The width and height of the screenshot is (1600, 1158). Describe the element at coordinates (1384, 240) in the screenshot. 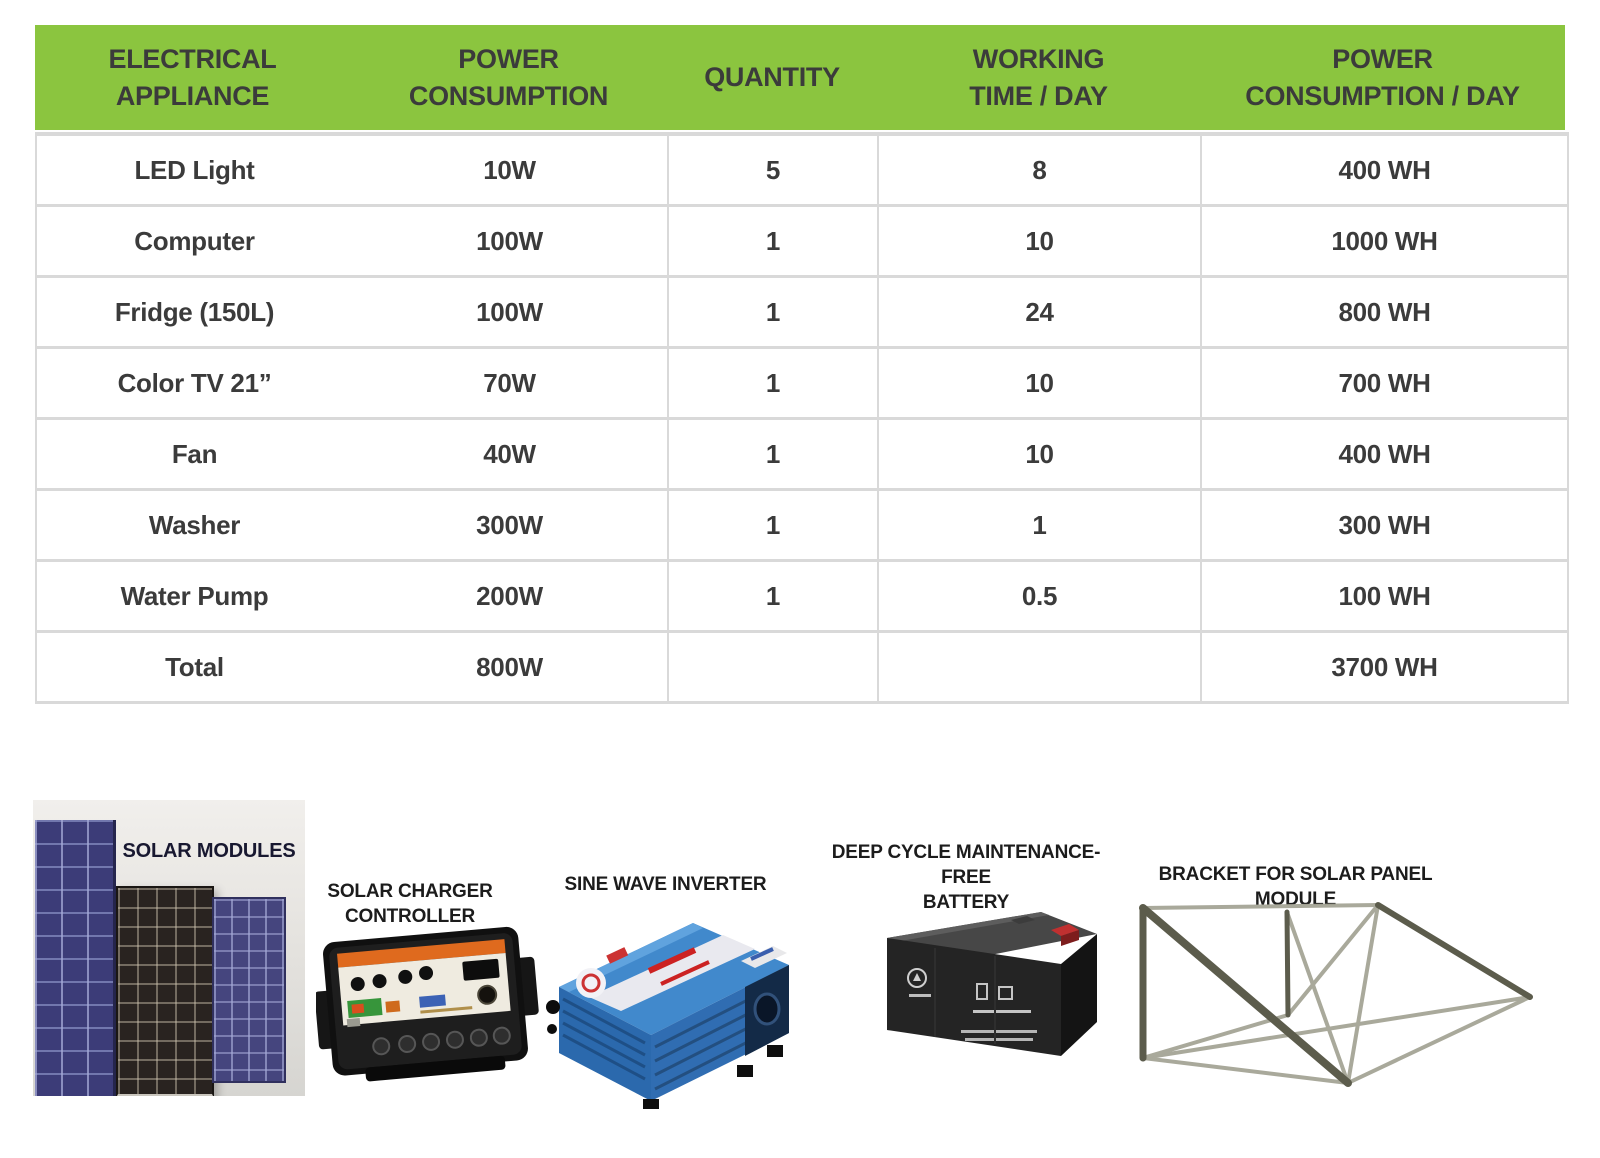

I see `cell-consumption-day: 1000 WH` at that location.